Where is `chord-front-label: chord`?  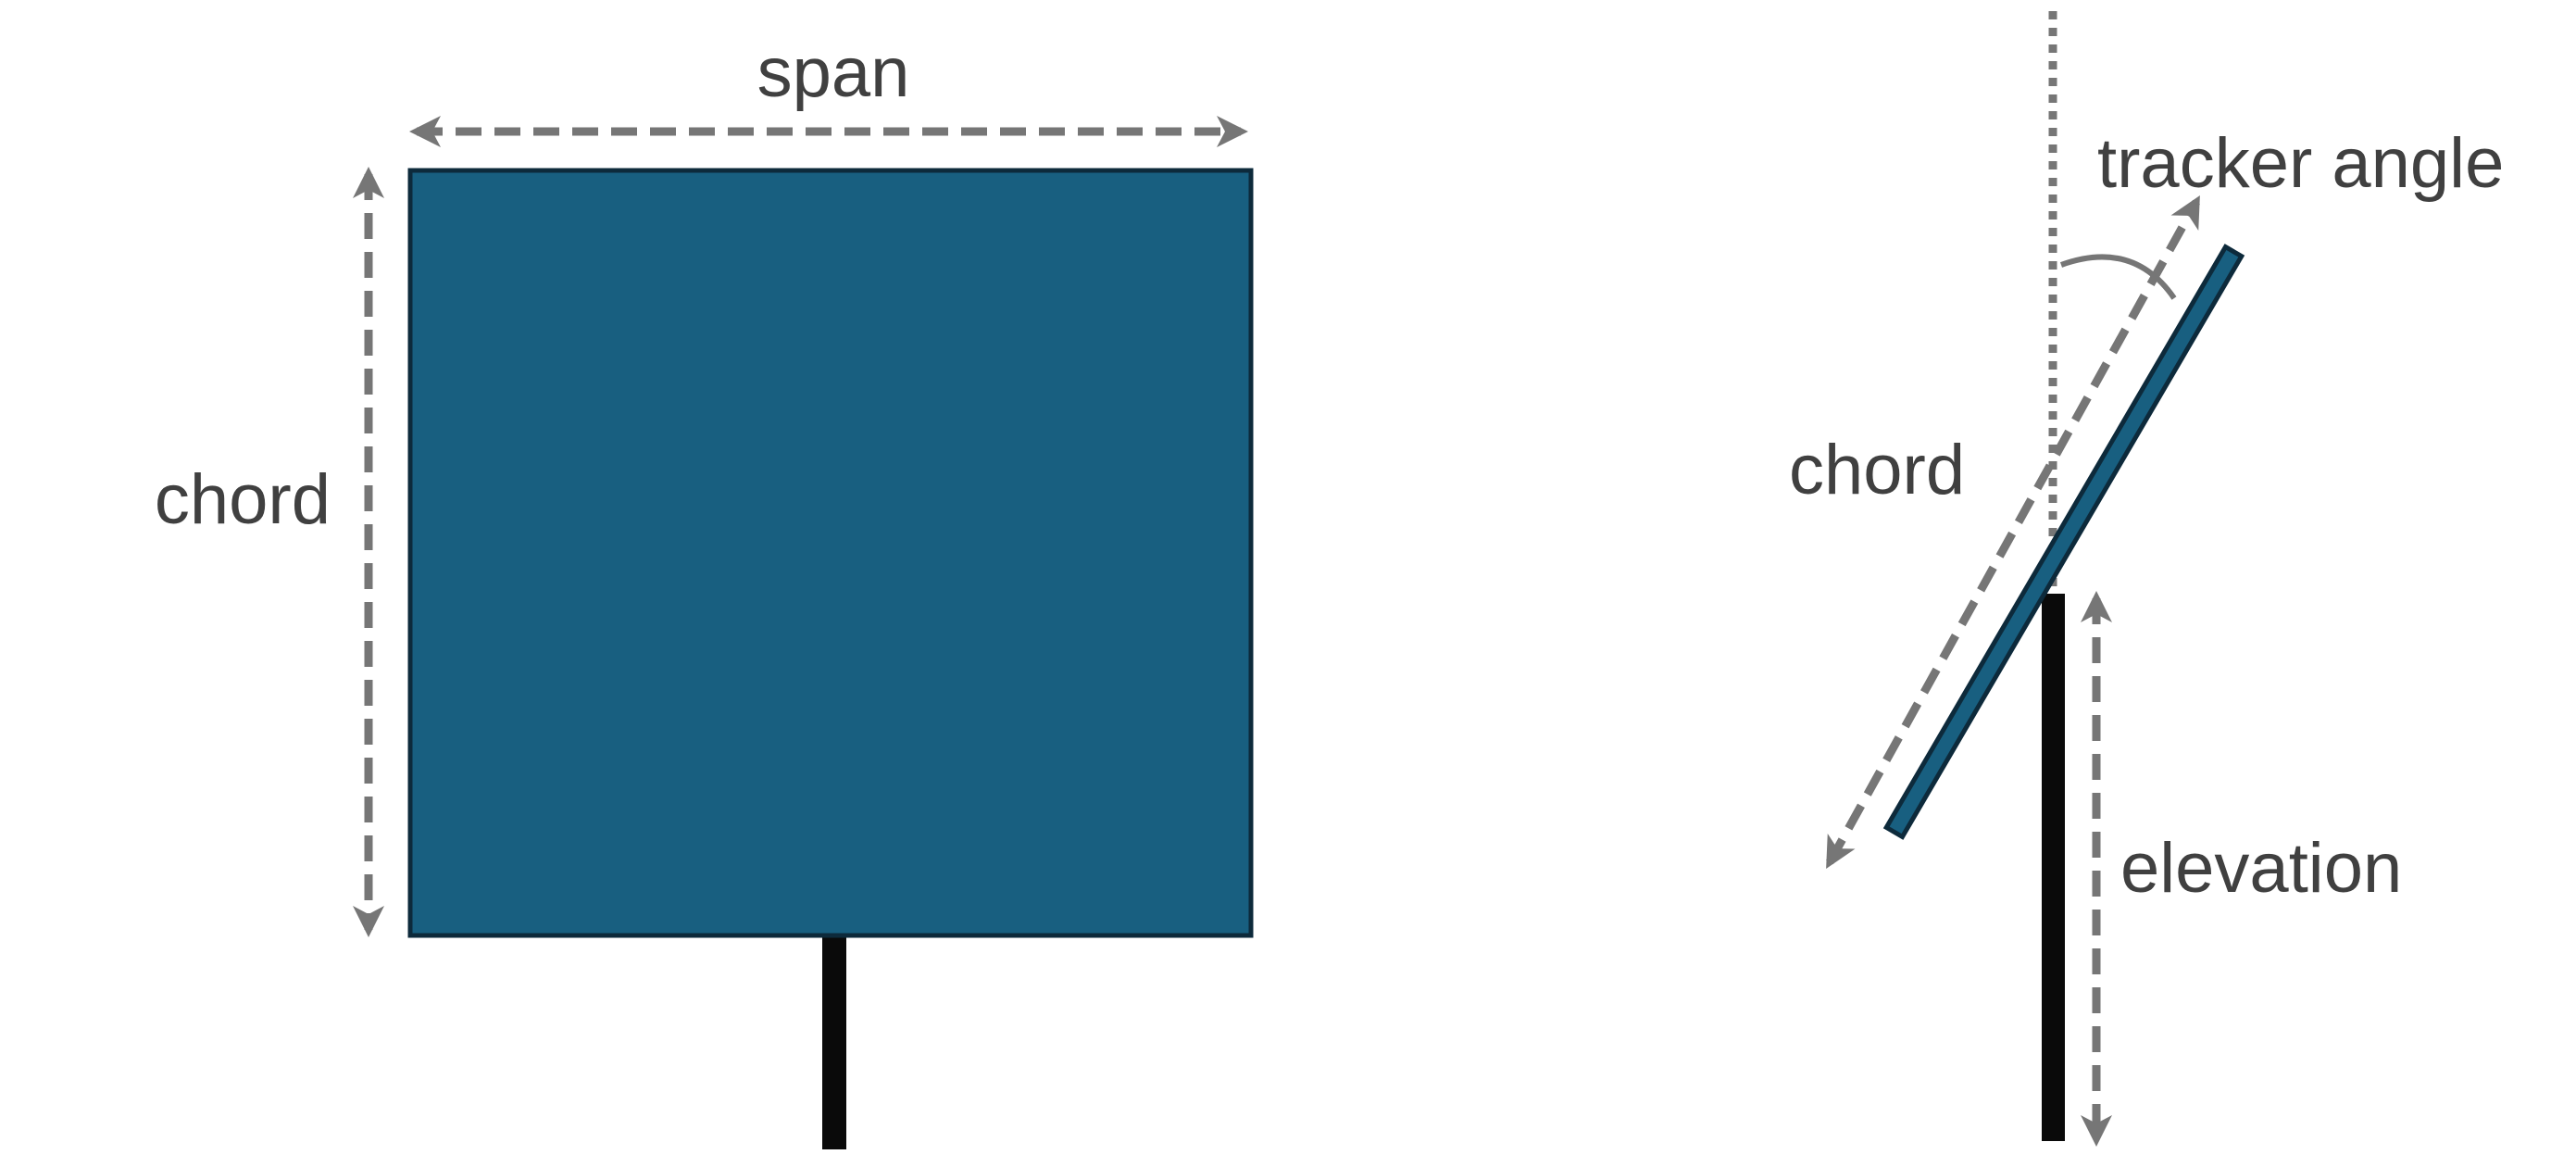
chord-front-label: chord is located at coordinates (243, 500).